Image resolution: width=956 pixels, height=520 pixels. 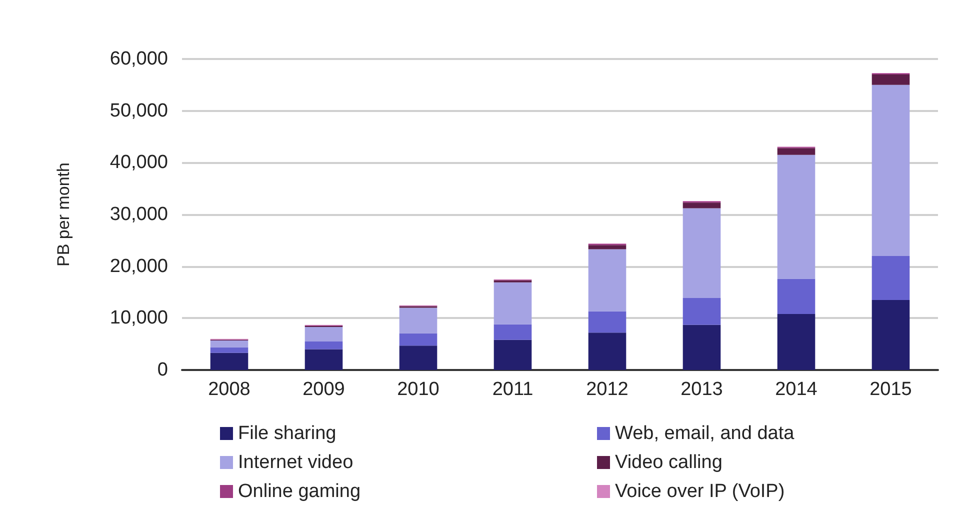 I want to click on x-tick-label: 2013, so click(x=701, y=389).